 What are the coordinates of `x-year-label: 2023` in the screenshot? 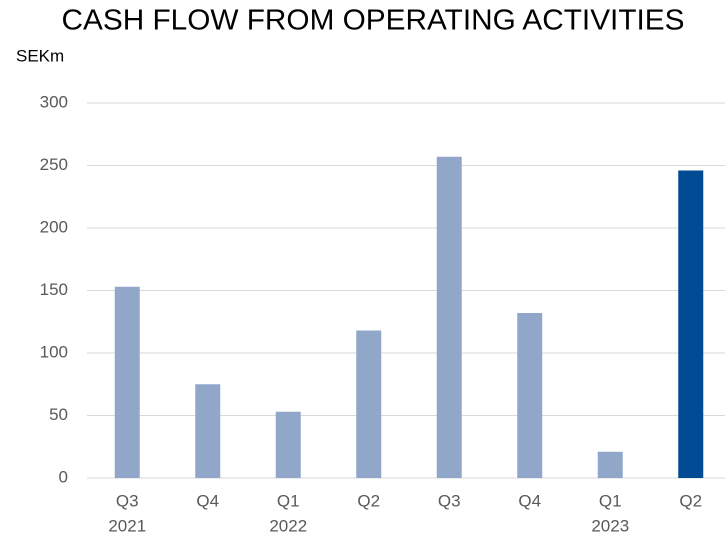 It's located at (610, 525).